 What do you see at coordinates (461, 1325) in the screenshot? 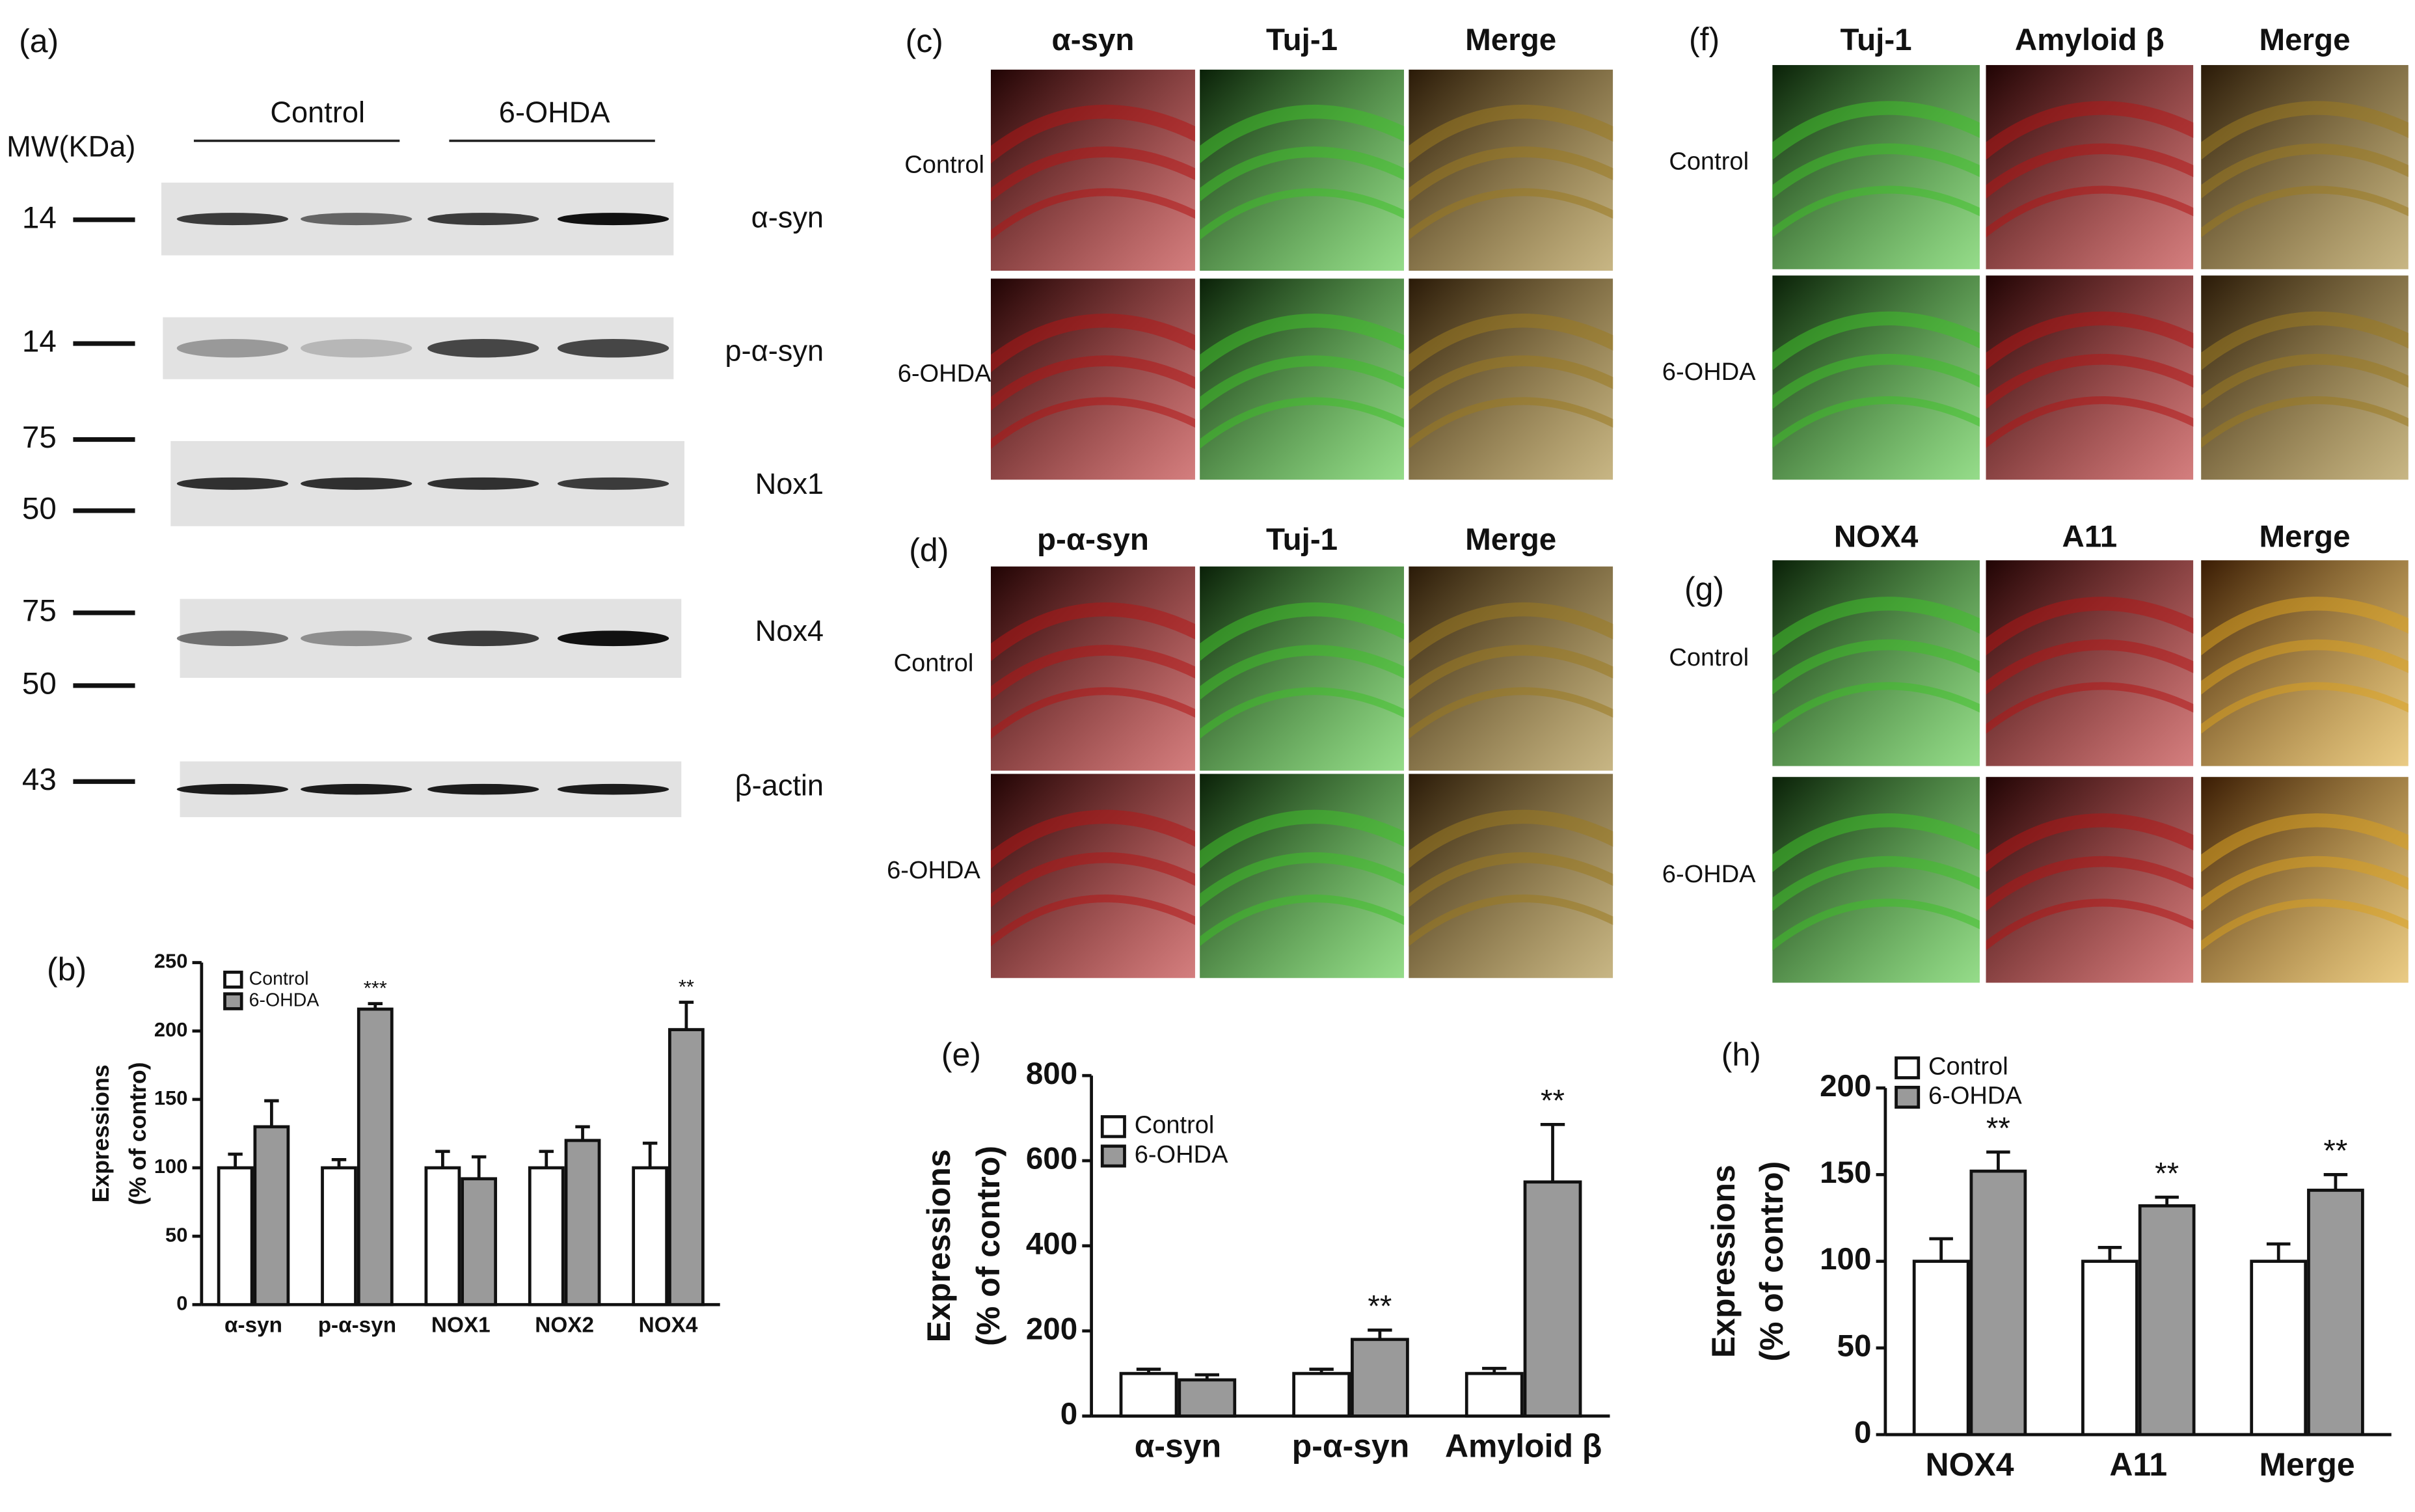
I see `x-tick-label: NOX1` at bounding box center [461, 1325].